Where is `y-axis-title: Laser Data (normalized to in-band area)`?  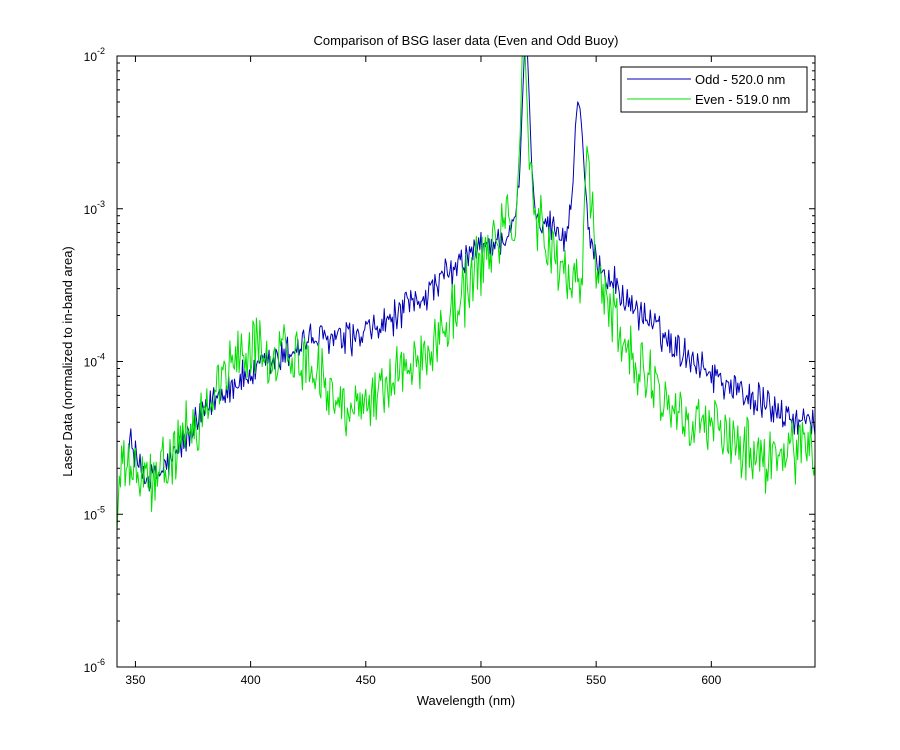
y-axis-title: Laser Data (normalized to in-band area) is located at coordinates (67, 361).